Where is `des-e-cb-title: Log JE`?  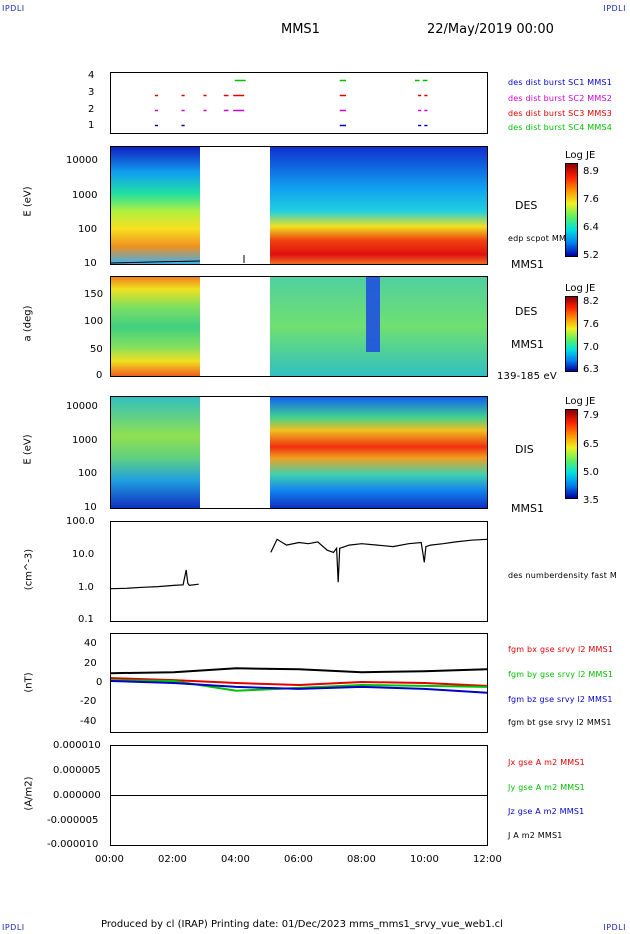
des-e-cb-title: Log JE is located at coordinates (580, 155).